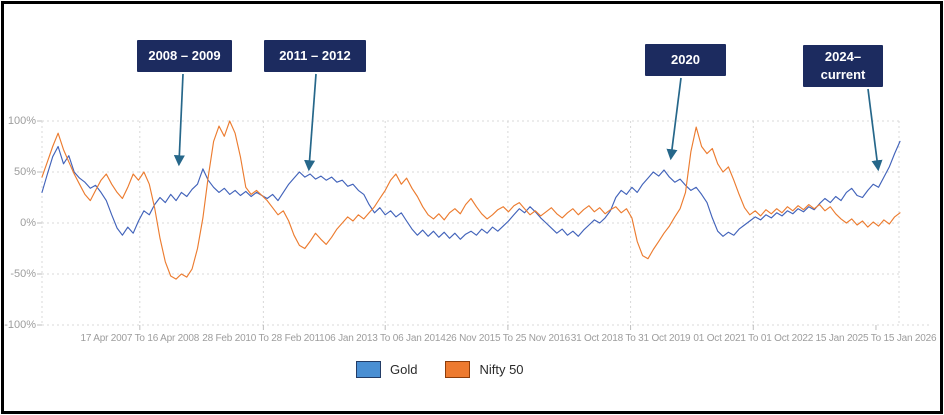 The height and width of the screenshot is (415, 944). Describe the element at coordinates (140, 338) in the screenshot. I see `x-axis-tick-label: 17 Apr 2007 To 16 Apr 2008` at that location.